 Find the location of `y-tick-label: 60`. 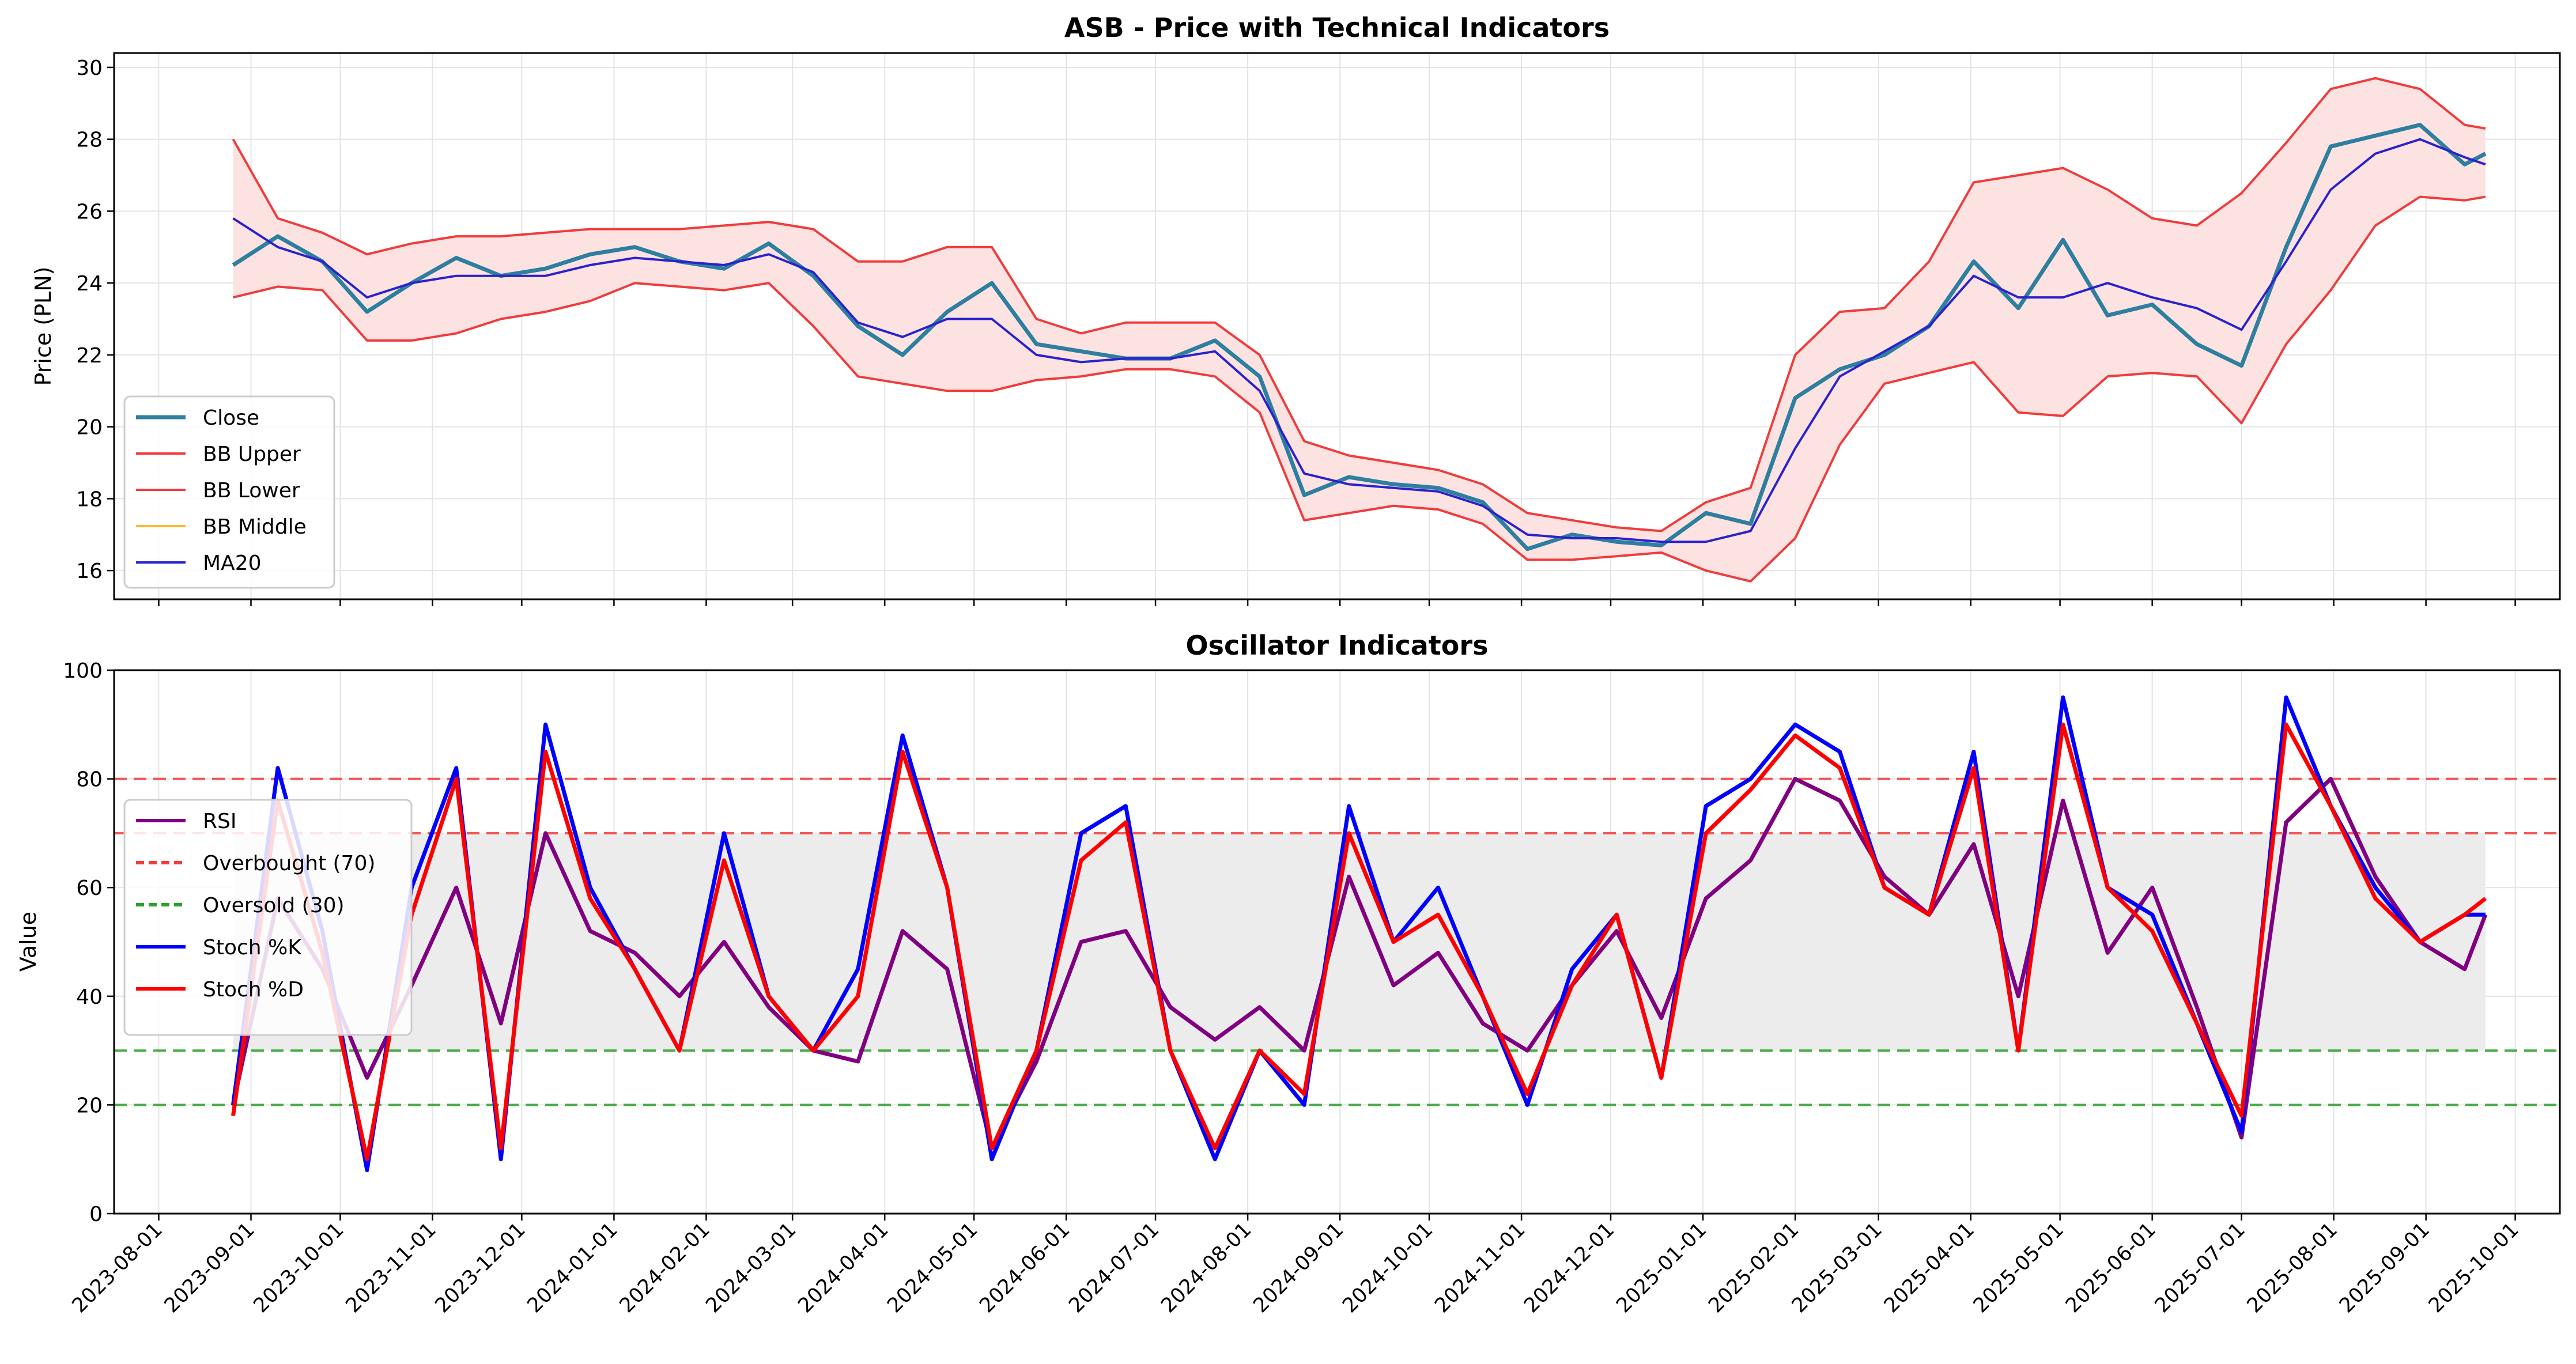

y-tick-label: 60 is located at coordinates (89, 888).